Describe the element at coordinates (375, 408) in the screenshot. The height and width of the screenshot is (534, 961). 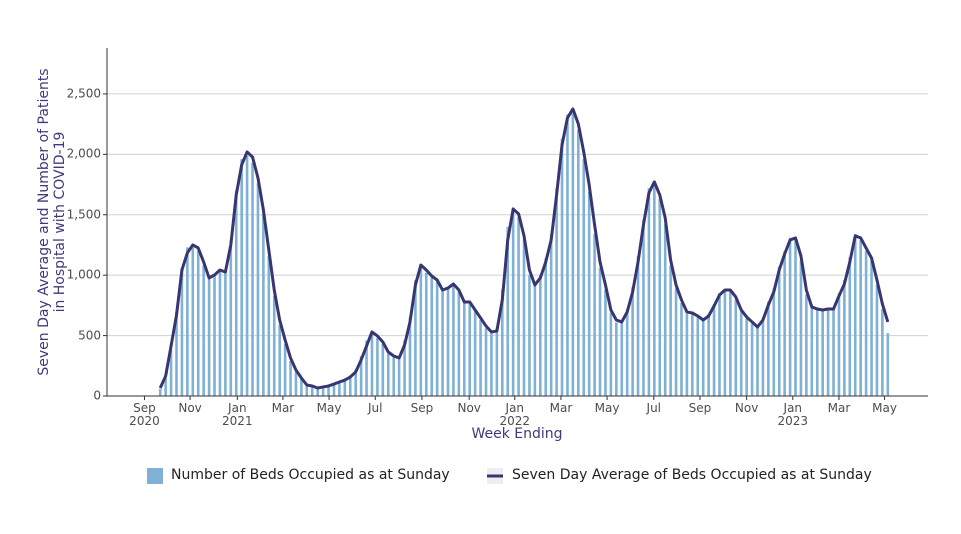
I see `x-tick-label: Jul` at that location.